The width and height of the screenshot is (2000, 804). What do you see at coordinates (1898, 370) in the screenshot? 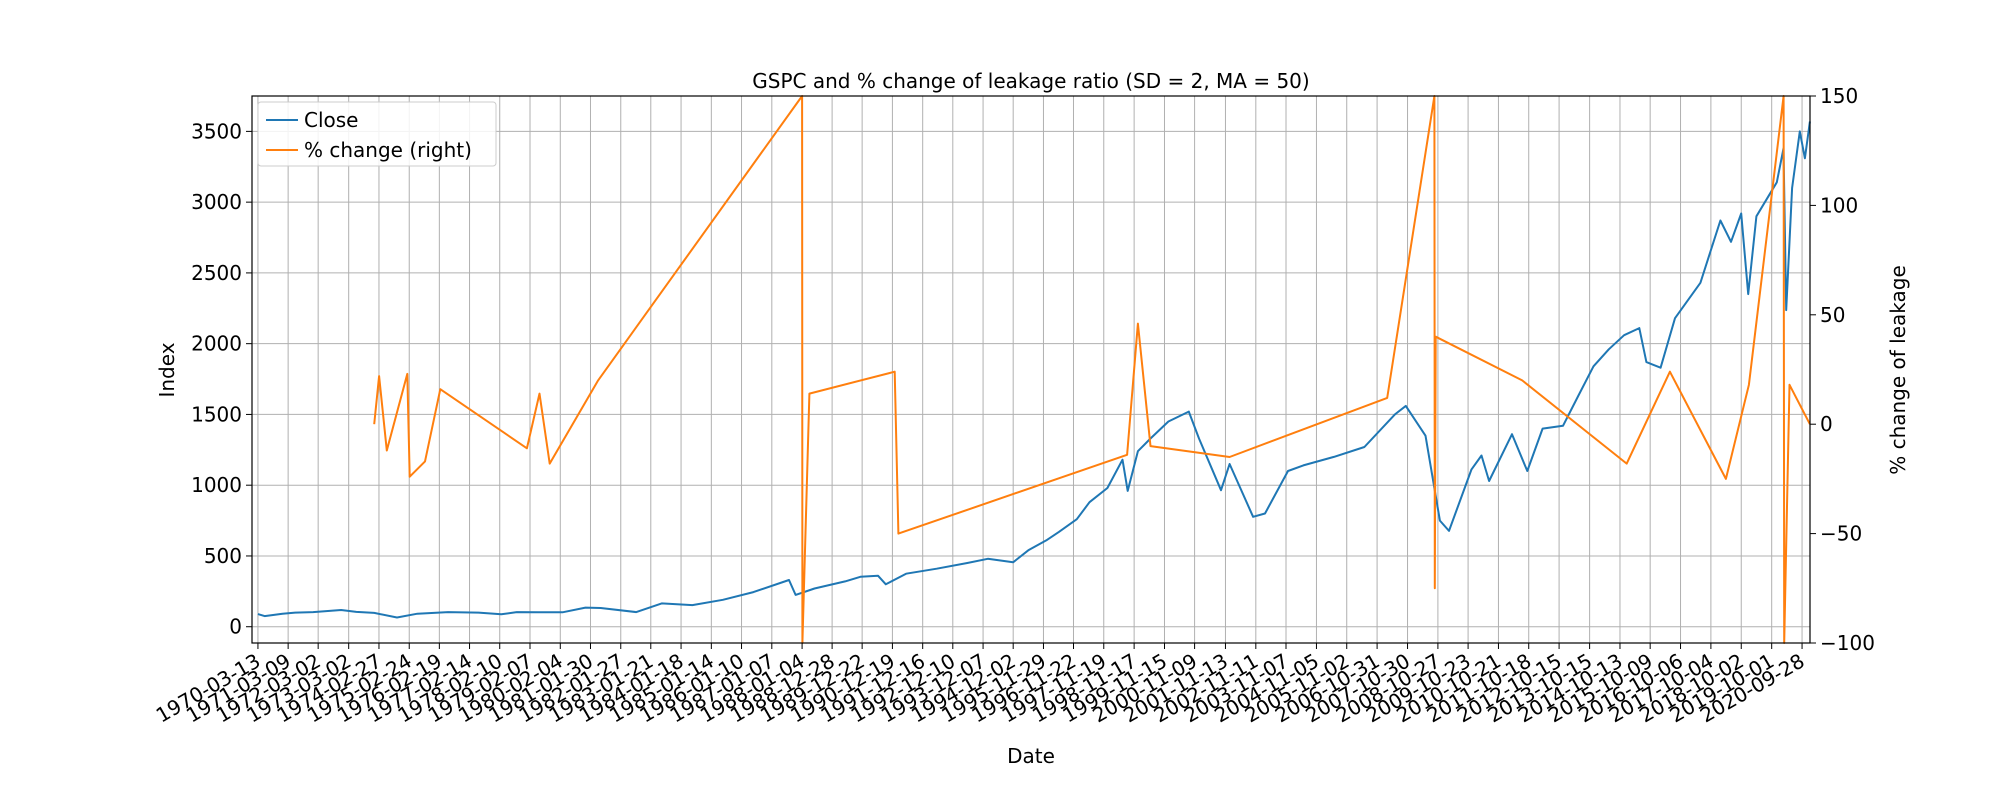
I see `y-axis-label-right: % change of leakage` at bounding box center [1898, 370].